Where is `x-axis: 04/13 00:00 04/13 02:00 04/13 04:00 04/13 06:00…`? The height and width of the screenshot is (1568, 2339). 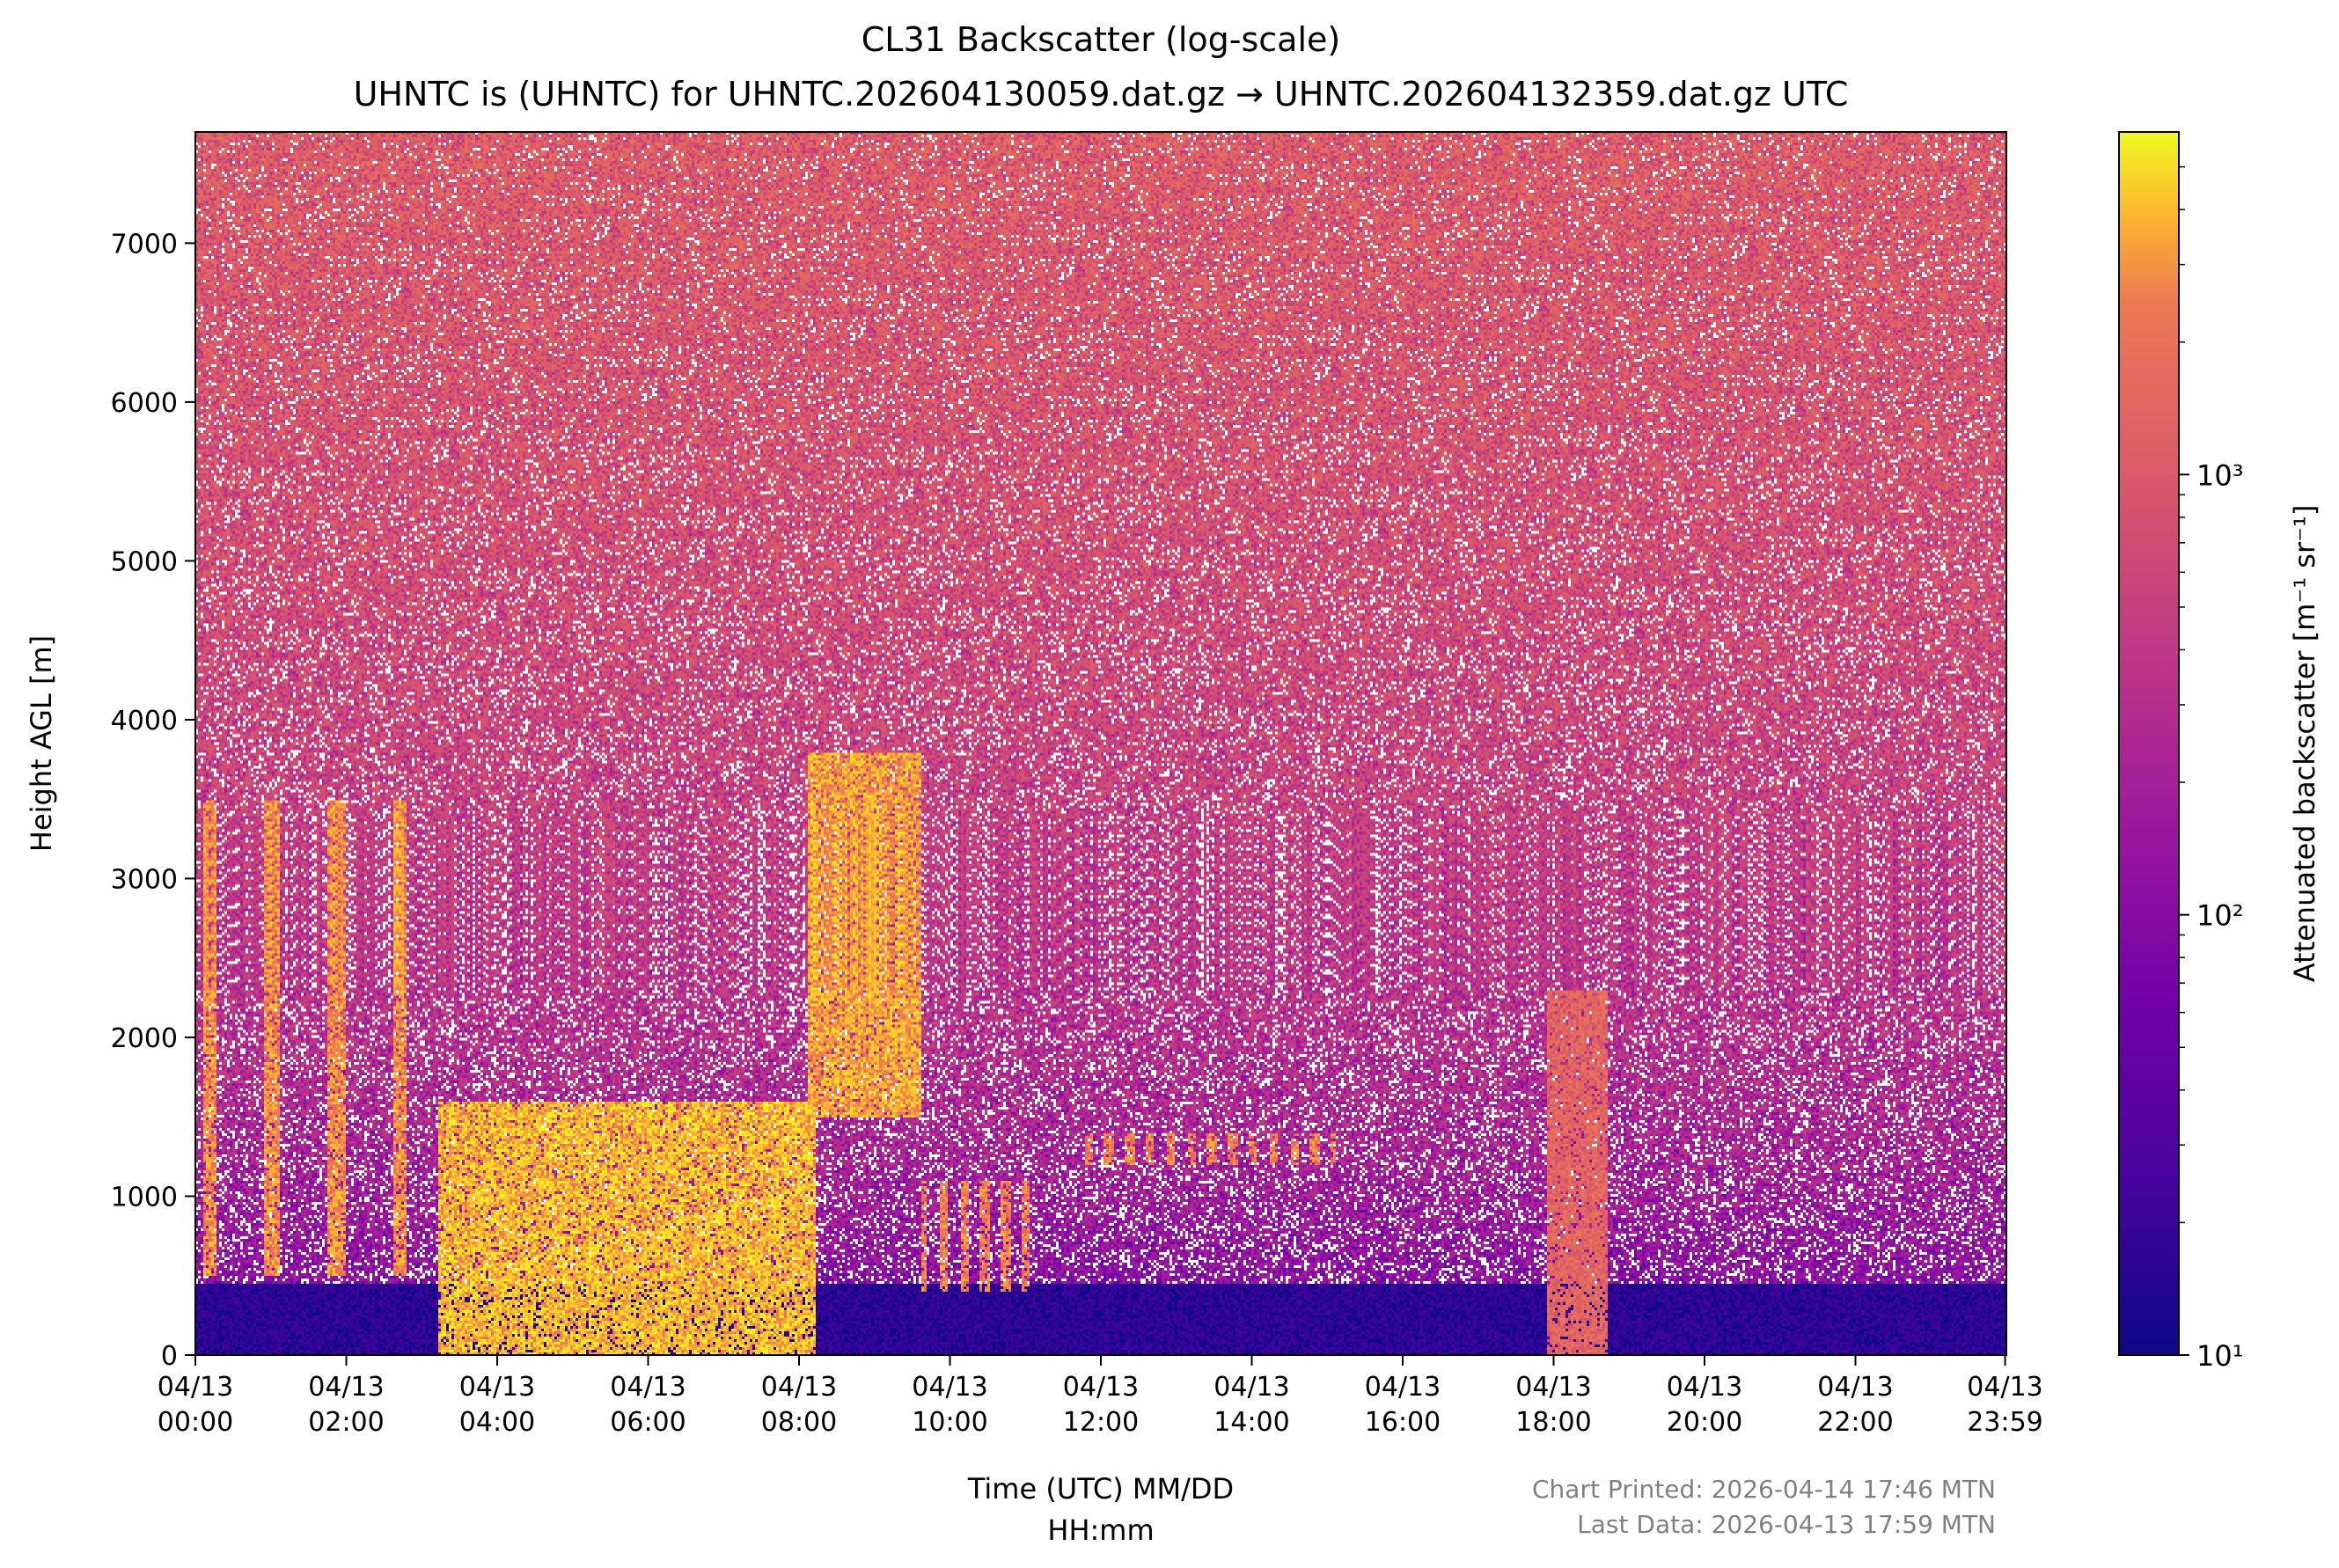
x-axis: 04/13 00:00 04/13 02:00 04/13 04:00 04/13 06:00… is located at coordinates (1100, 1396).